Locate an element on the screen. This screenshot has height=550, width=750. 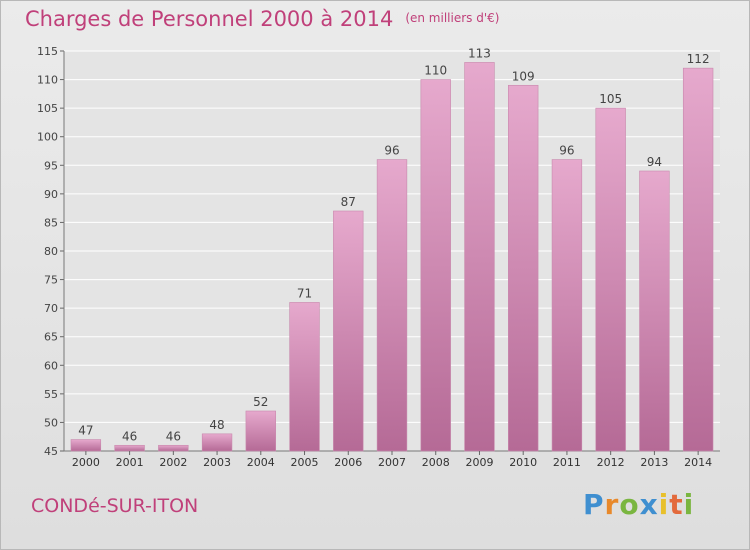
x-tick-label: 2004 is located at coordinates (261, 462).